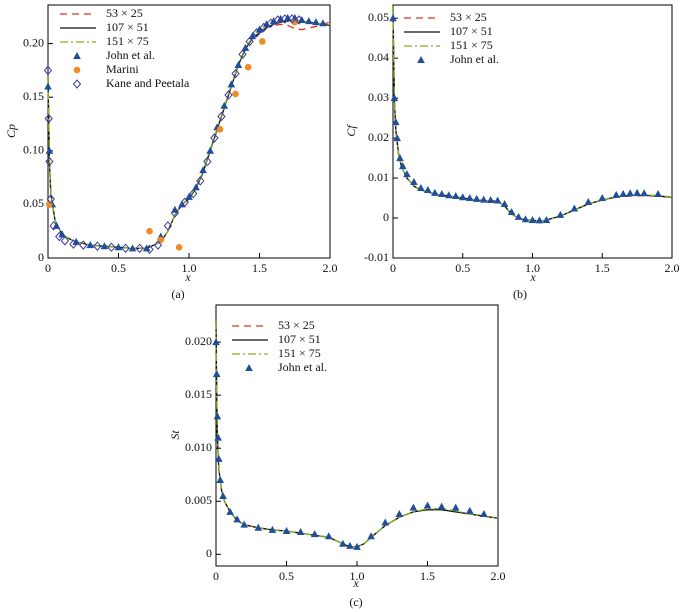 The height and width of the screenshot is (612, 685). Describe the element at coordinates (462, 268) in the screenshot. I see `x-tick-label: 0.5` at that location.